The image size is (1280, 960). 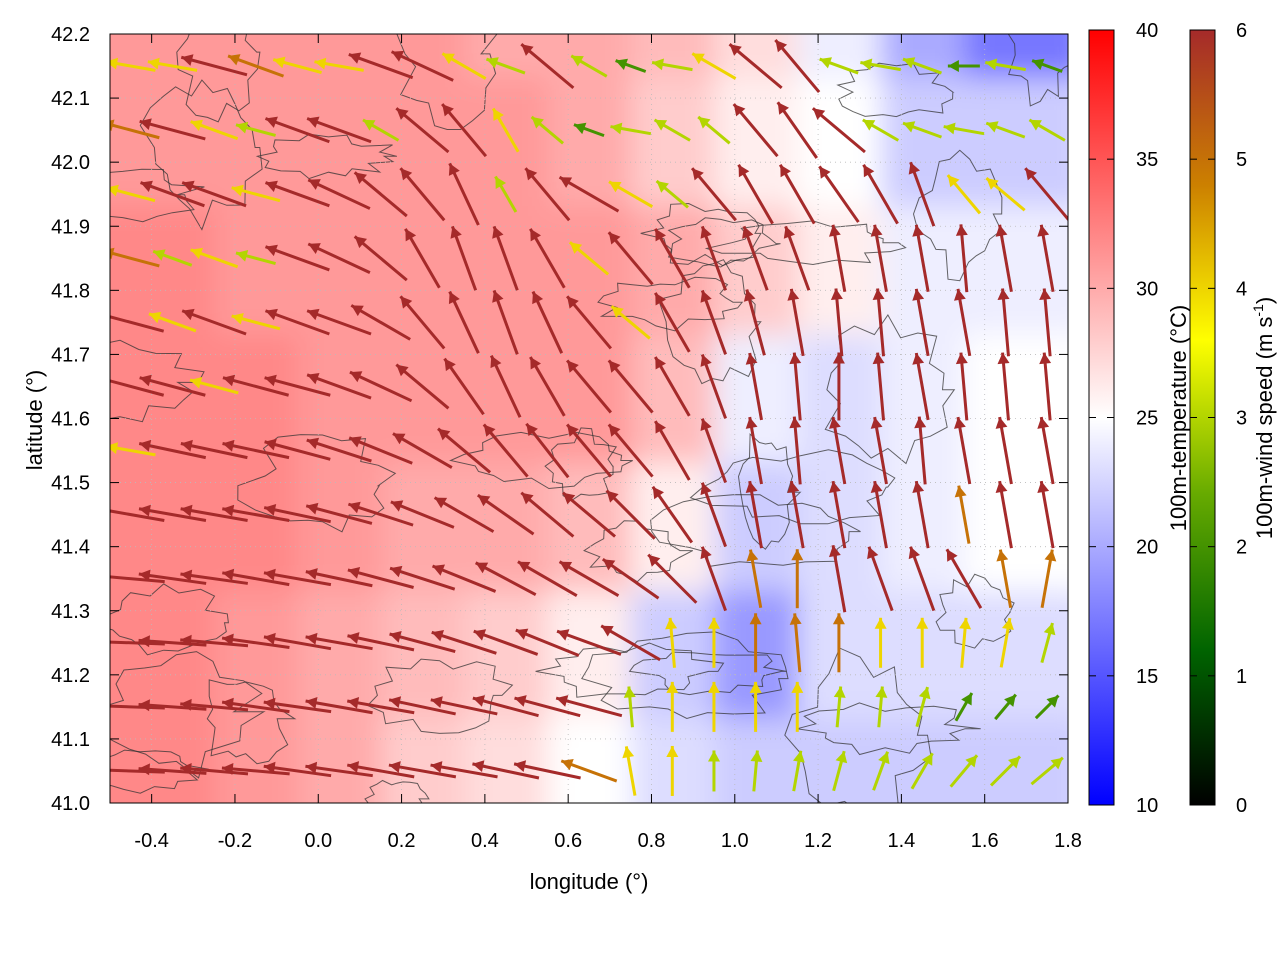 What do you see at coordinates (70, 804) in the screenshot?
I see `y-tick-label: 41.0` at bounding box center [70, 804].